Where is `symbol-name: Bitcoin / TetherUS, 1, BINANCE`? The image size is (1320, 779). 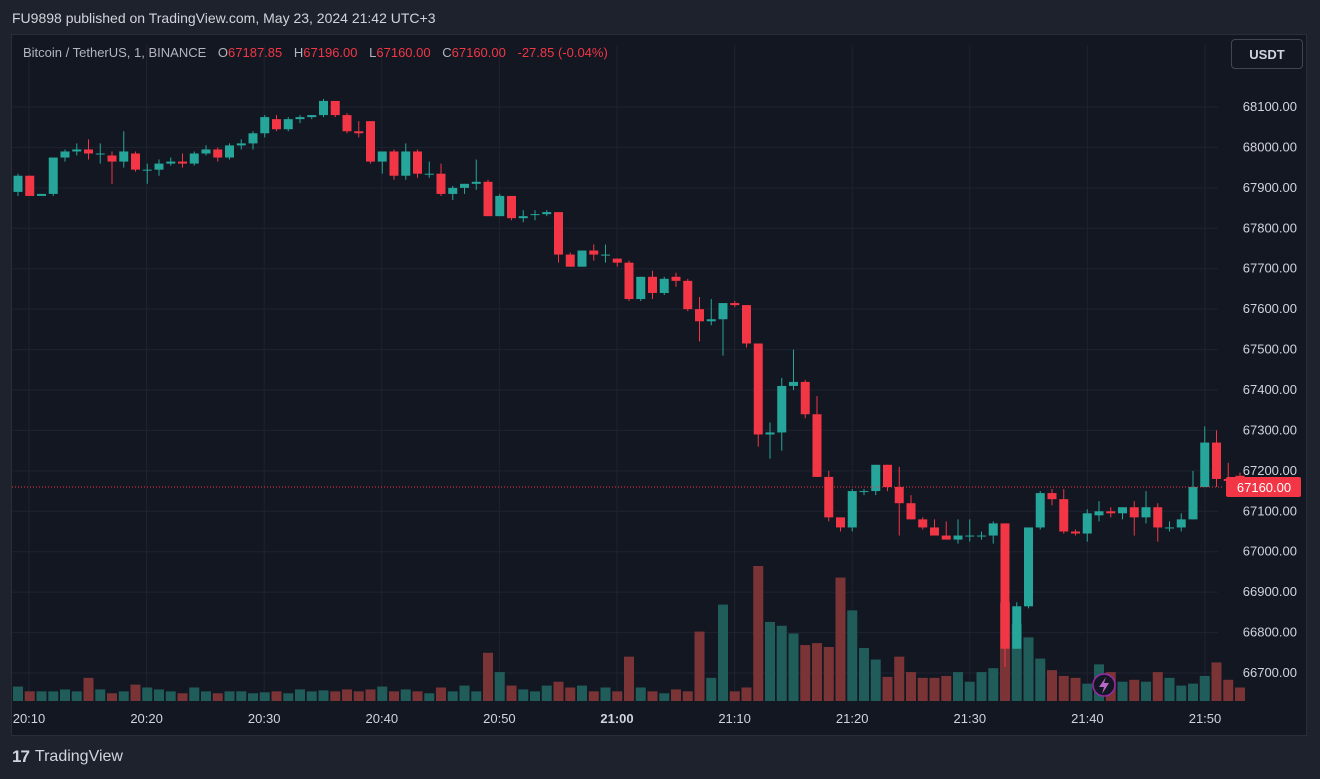 symbol-name: Bitcoin / TetherUS, 1, BINANCE is located at coordinates (115, 52).